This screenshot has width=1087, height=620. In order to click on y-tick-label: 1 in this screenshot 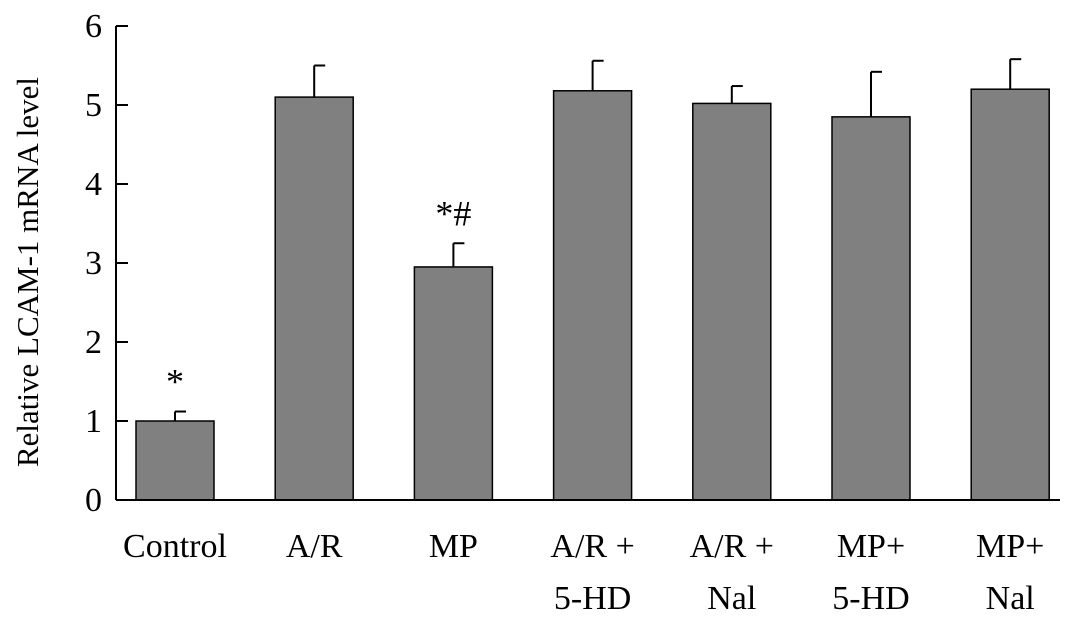, I will do `click(93, 421)`.